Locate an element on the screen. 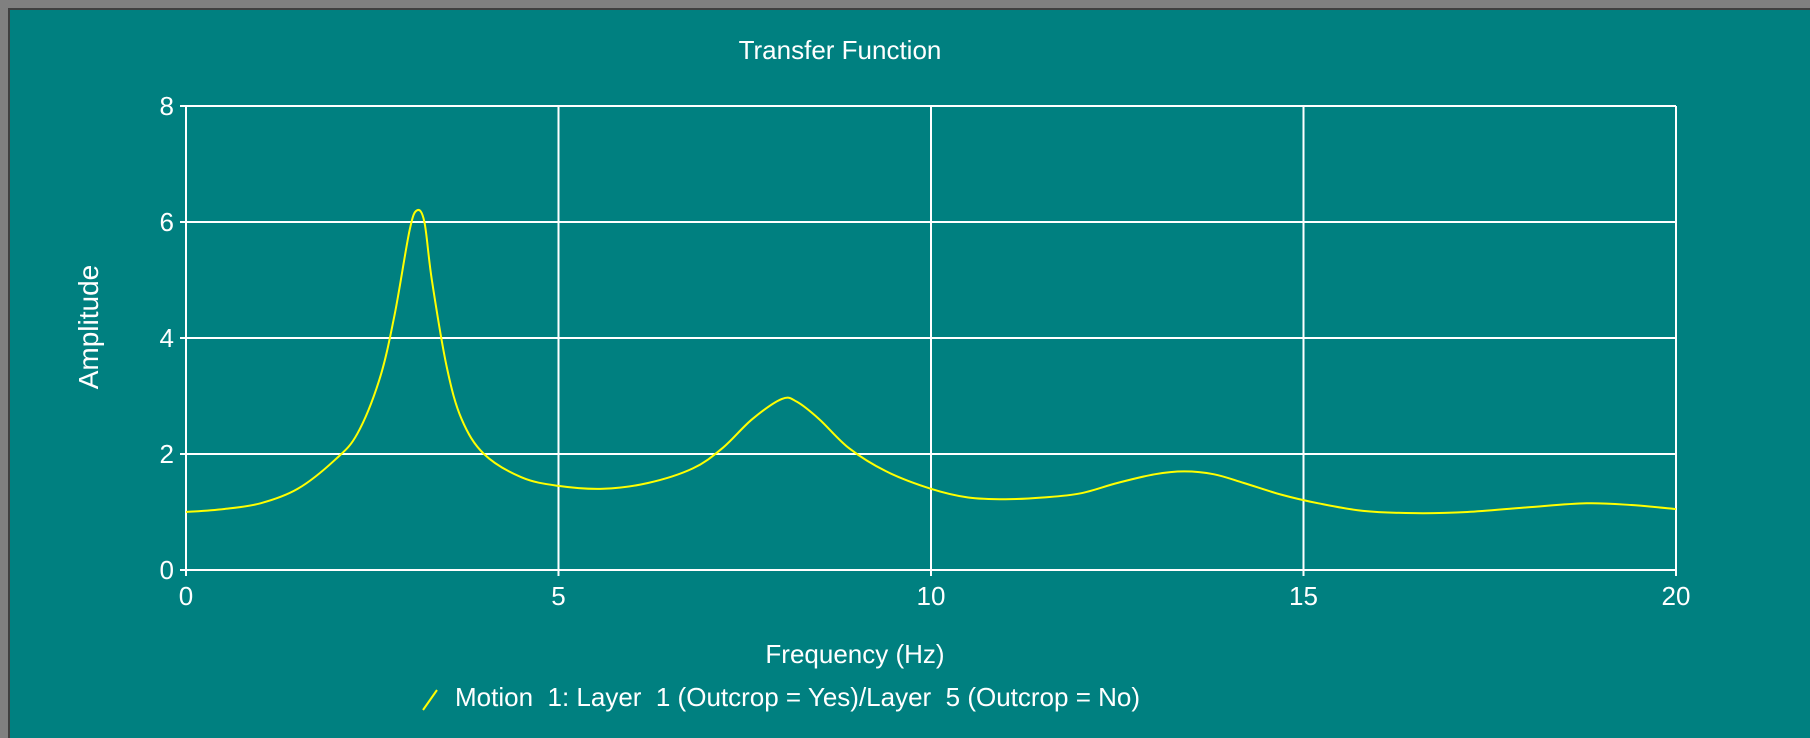 This screenshot has width=1810, height=738. y-axis-label: Amplitude is located at coordinates (88, 327).